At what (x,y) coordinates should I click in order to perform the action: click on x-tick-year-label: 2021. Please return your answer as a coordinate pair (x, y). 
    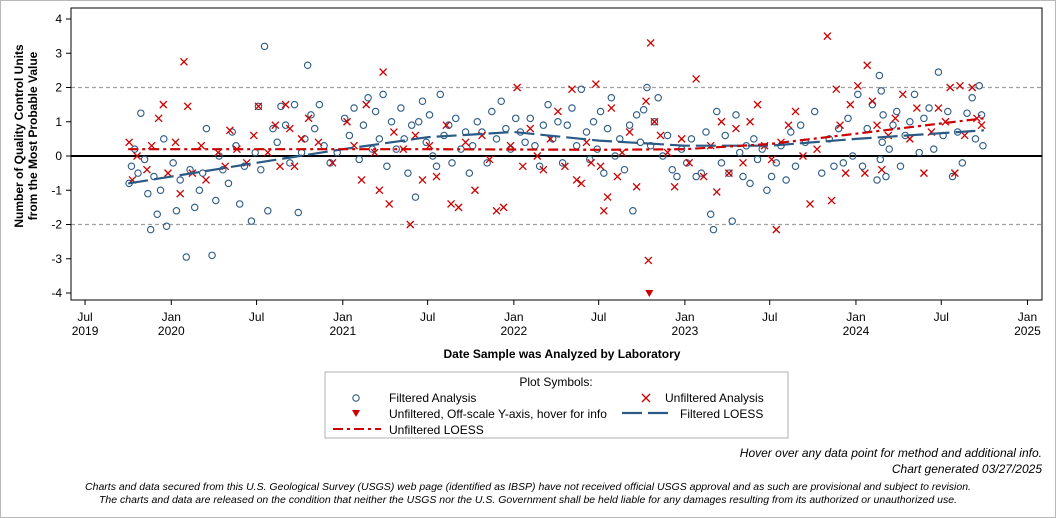
    Looking at the image, I should click on (342, 331).